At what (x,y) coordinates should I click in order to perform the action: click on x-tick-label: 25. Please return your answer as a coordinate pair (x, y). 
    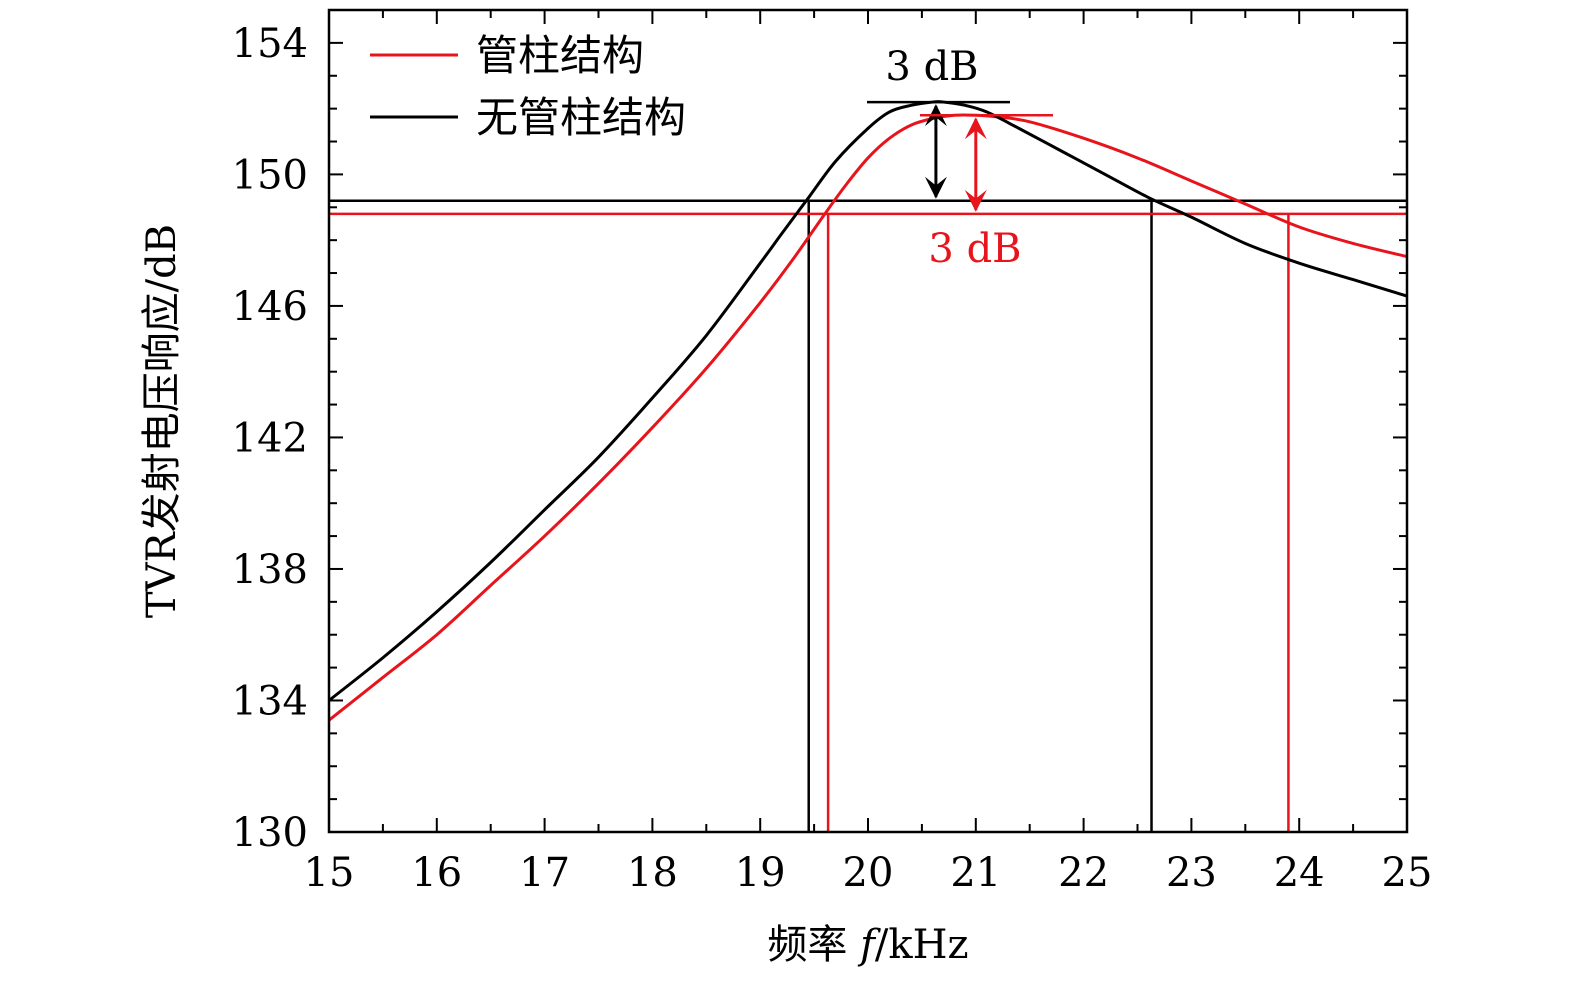
    Looking at the image, I should click on (1407, 873).